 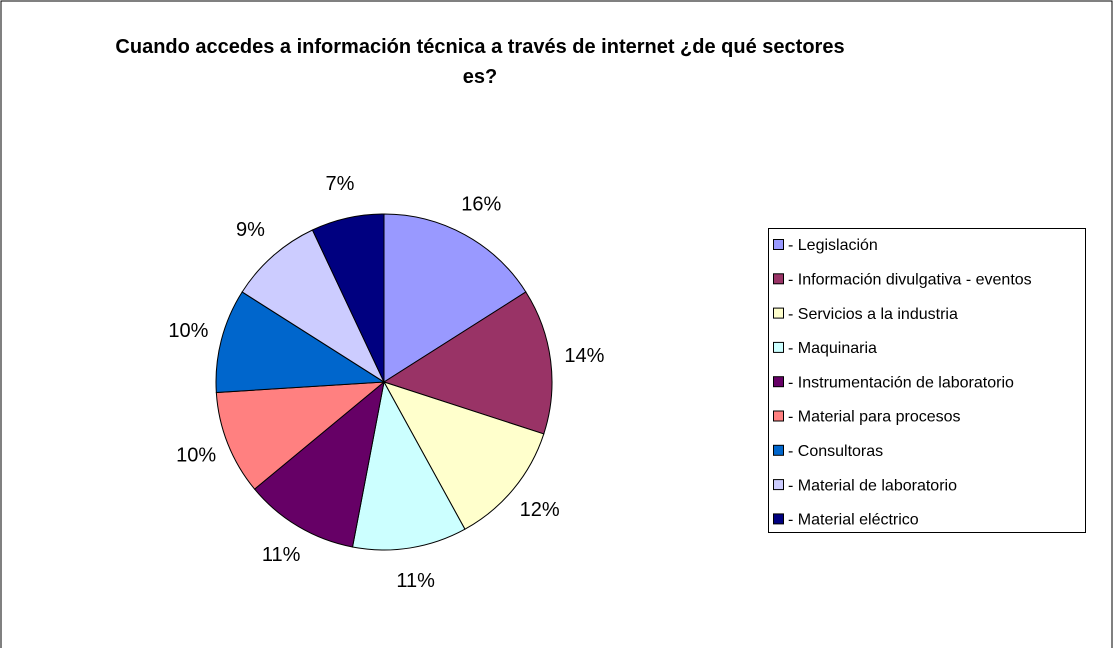 What do you see at coordinates (339, 184) in the screenshot?
I see `data-label: 7%` at bounding box center [339, 184].